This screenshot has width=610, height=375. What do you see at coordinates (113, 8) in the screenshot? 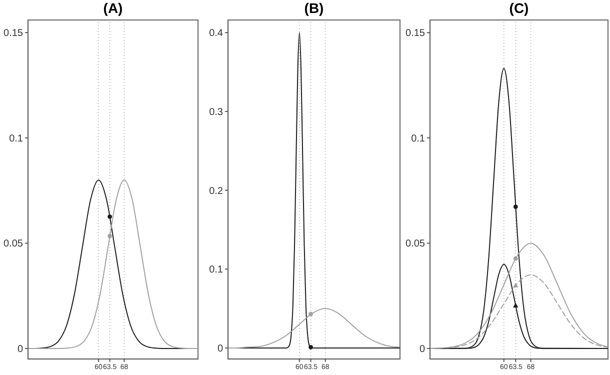
I see `chart-title: (A)` at bounding box center [113, 8].